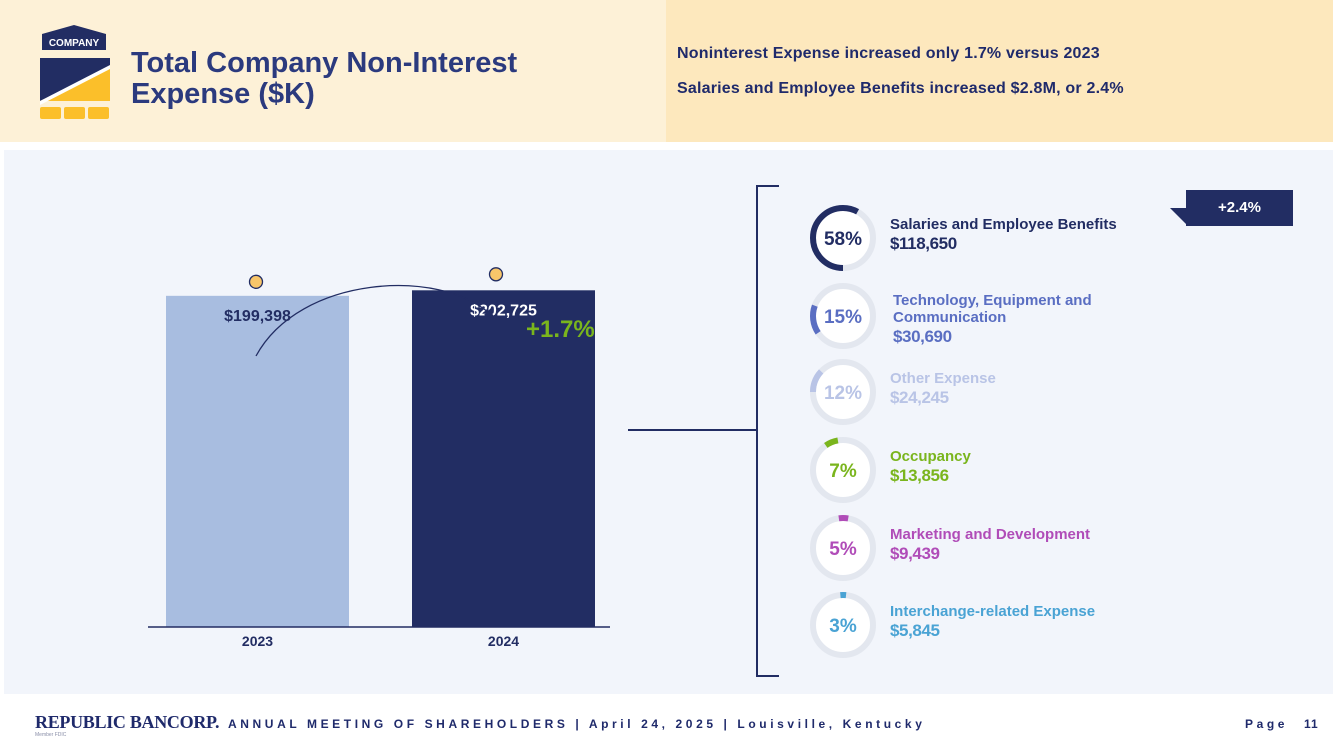 The width and height of the screenshot is (1333, 749). What do you see at coordinates (919, 397) in the screenshot?
I see `category-2-value: $24,245` at bounding box center [919, 397].